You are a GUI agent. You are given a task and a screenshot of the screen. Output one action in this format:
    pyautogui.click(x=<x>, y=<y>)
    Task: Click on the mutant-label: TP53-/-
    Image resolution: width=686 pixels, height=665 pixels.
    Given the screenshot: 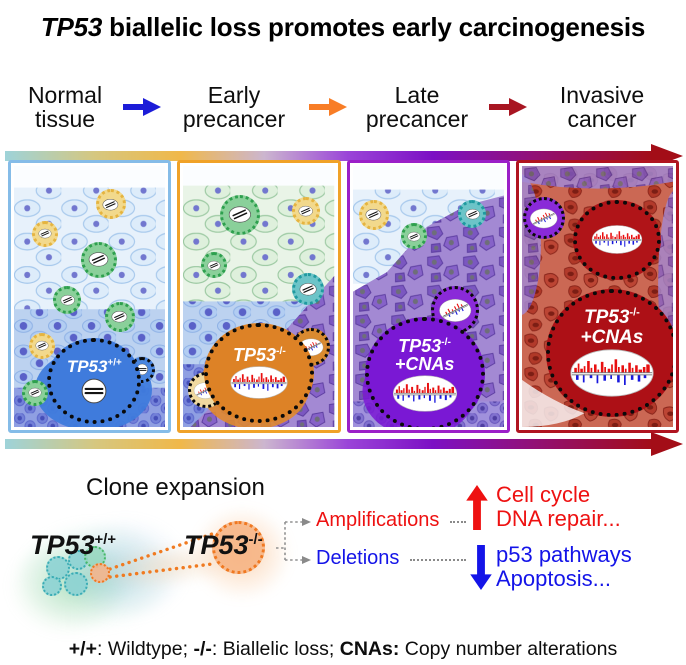 What is the action you would take?
    pyautogui.click(x=223, y=545)
    